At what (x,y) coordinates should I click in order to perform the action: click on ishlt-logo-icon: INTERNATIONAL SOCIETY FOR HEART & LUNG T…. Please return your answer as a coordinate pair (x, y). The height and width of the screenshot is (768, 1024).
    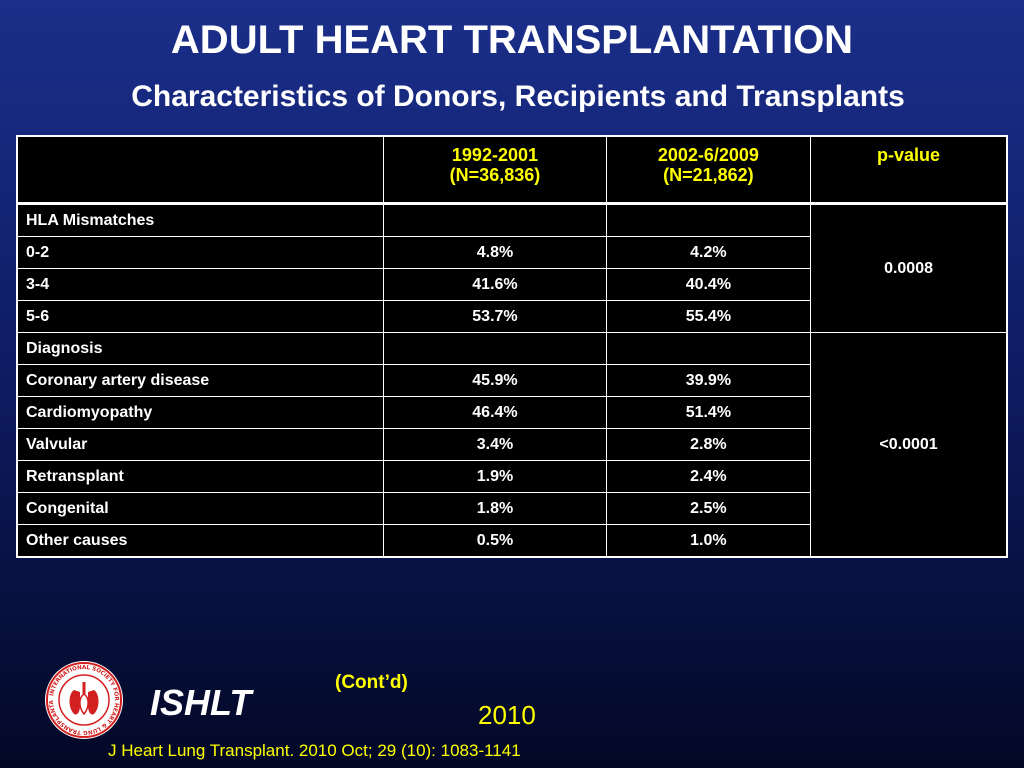
    Looking at the image, I should click on (83, 699).